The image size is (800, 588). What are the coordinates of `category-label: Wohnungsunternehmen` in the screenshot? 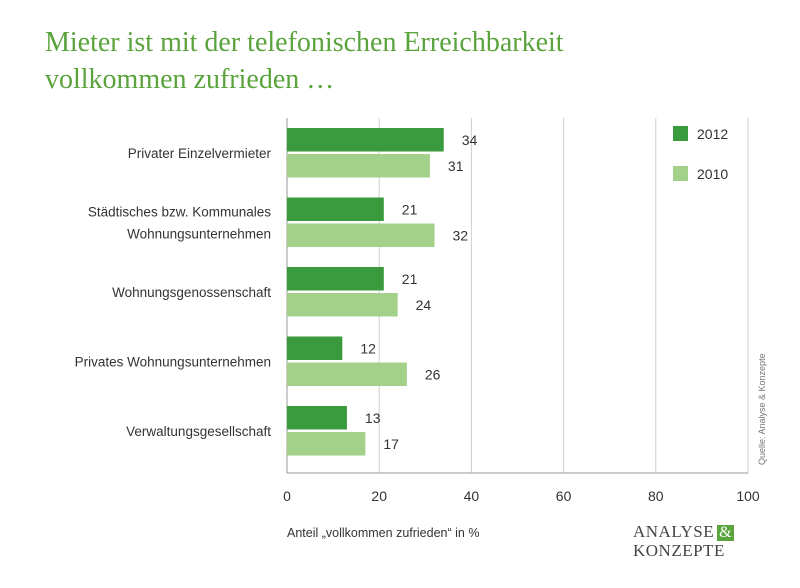 It's located at (199, 233).